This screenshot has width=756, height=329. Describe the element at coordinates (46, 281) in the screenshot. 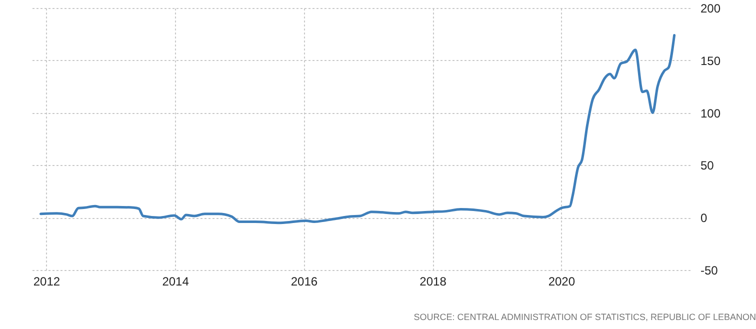

I see `x-tick-label: 2012` at that location.